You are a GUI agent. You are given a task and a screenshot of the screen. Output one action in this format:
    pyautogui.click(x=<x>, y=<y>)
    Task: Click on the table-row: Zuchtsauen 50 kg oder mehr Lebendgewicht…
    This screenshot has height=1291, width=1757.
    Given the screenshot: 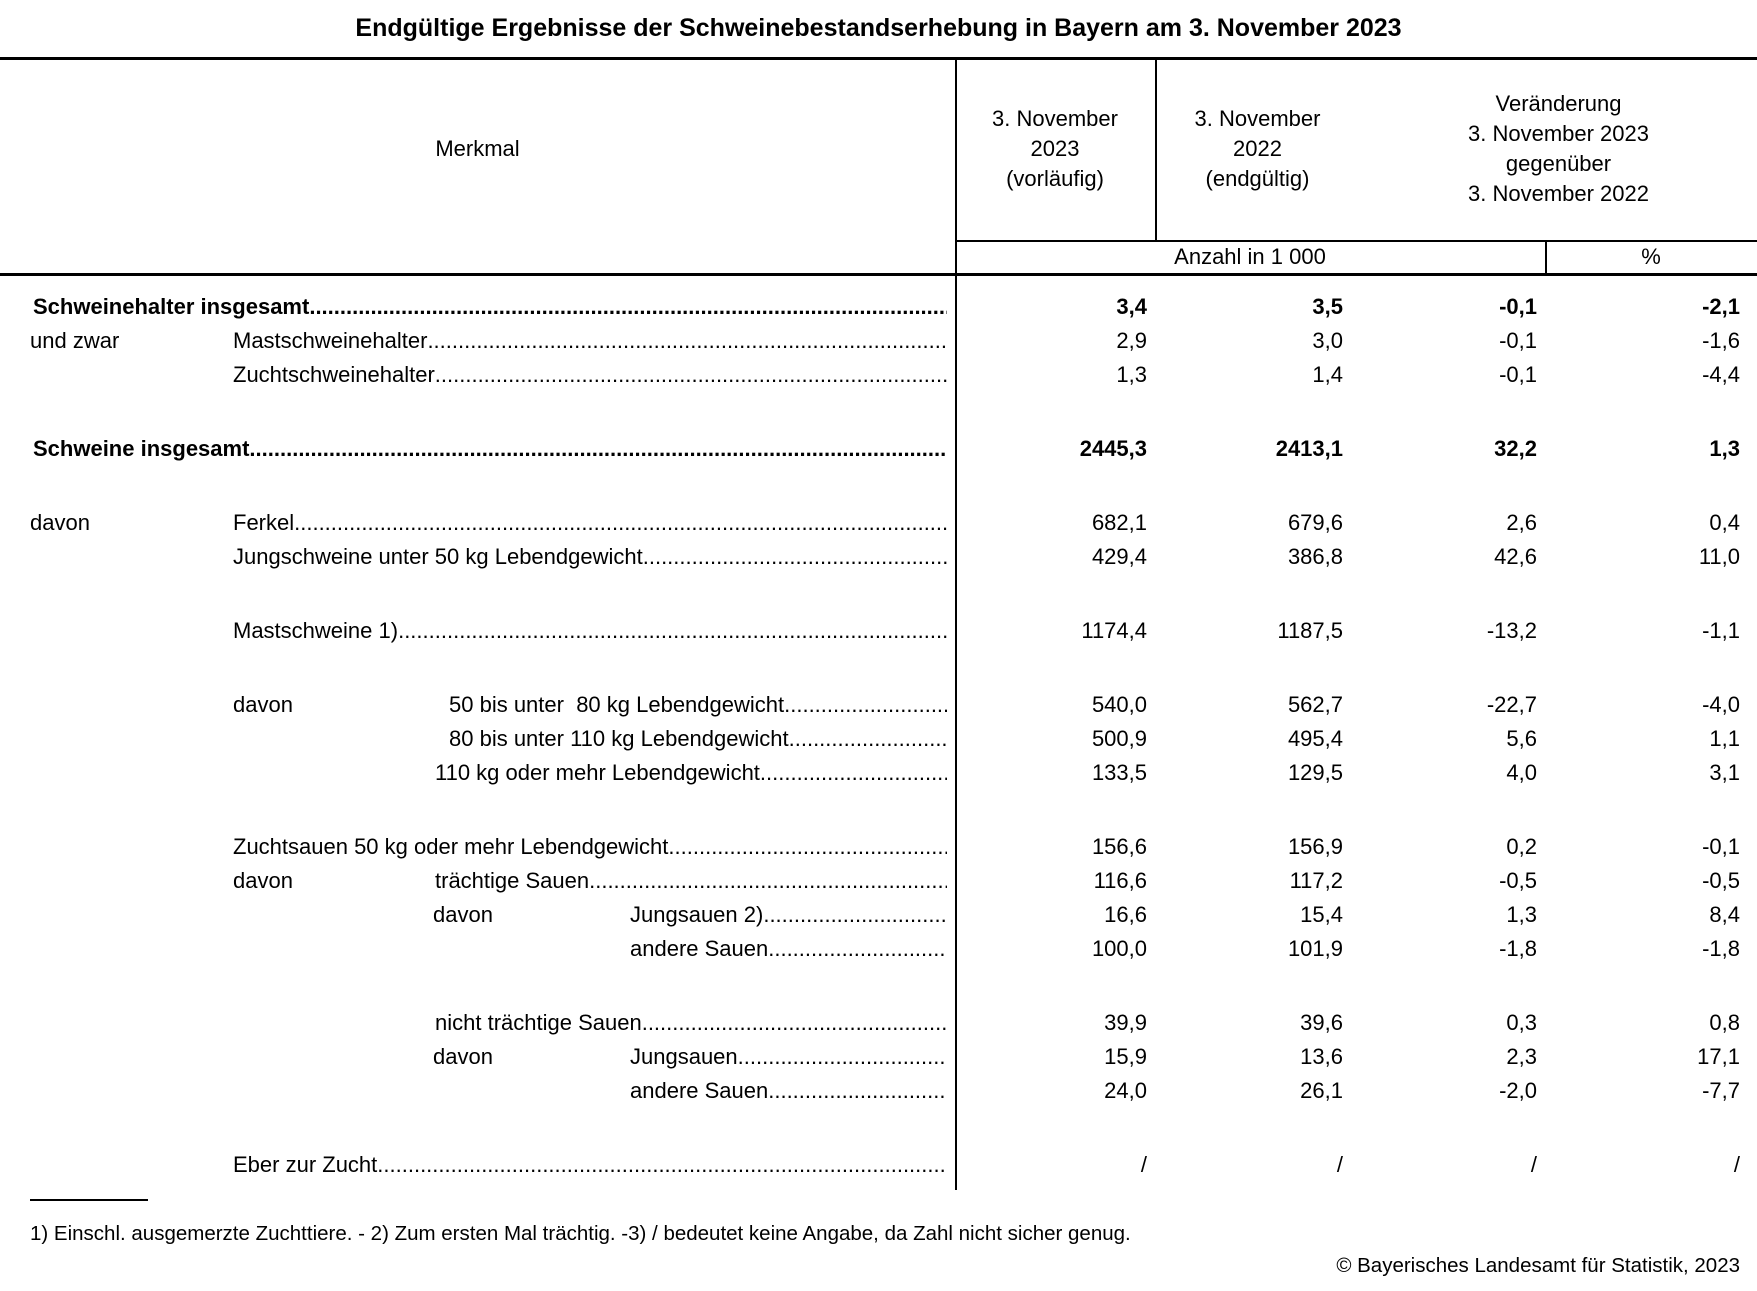 What is the action you would take?
    pyautogui.click(x=878, y=847)
    